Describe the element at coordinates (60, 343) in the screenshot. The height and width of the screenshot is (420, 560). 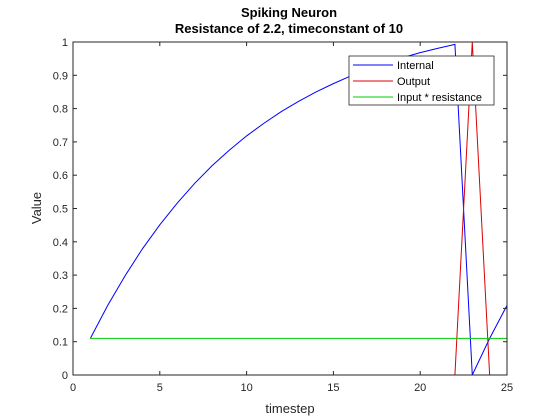
I see `y-tick-label: 0.1` at that location.